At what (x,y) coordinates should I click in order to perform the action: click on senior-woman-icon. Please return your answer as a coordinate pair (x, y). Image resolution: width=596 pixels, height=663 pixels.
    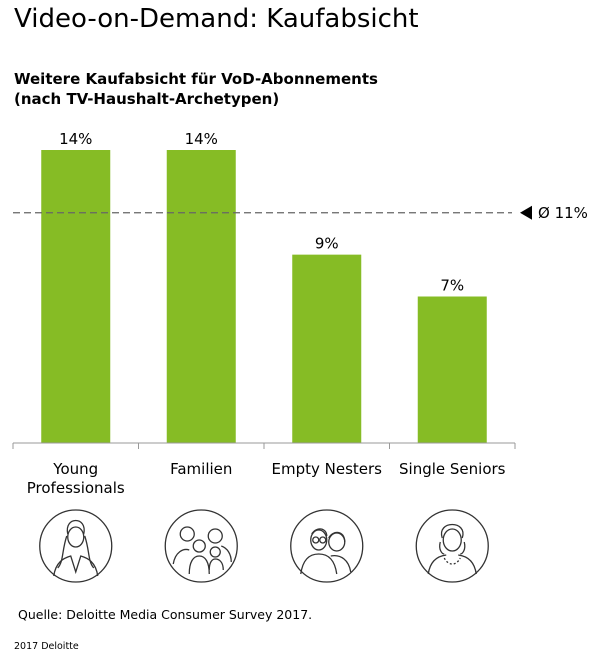
    Looking at the image, I should click on (452, 546).